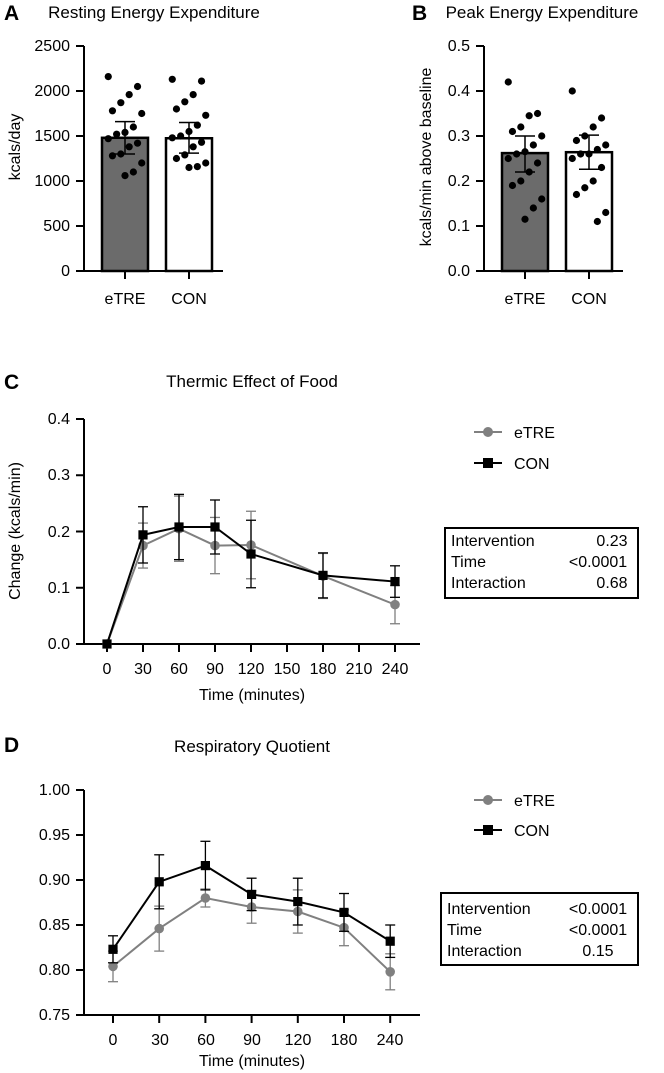 The height and width of the screenshot is (1073, 664). Describe the element at coordinates (611, 541) in the screenshot. I see `stat-value: 0.23` at that location.